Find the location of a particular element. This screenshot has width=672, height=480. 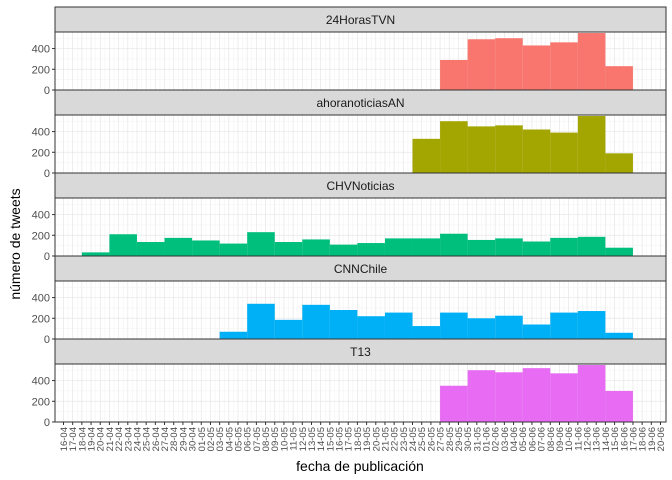

x-tick-label: 29-04 is located at coordinates (183, 439).